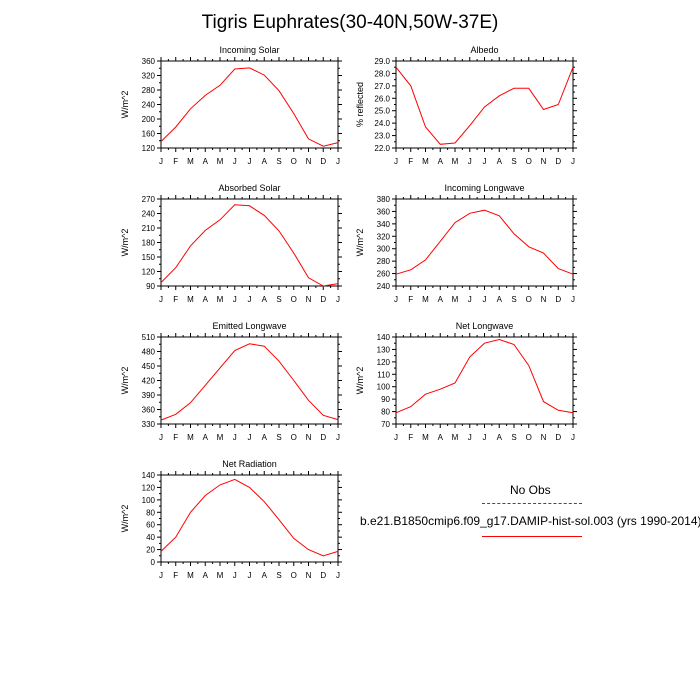  I want to click on y-tick-label: 90, so click(385, 399).